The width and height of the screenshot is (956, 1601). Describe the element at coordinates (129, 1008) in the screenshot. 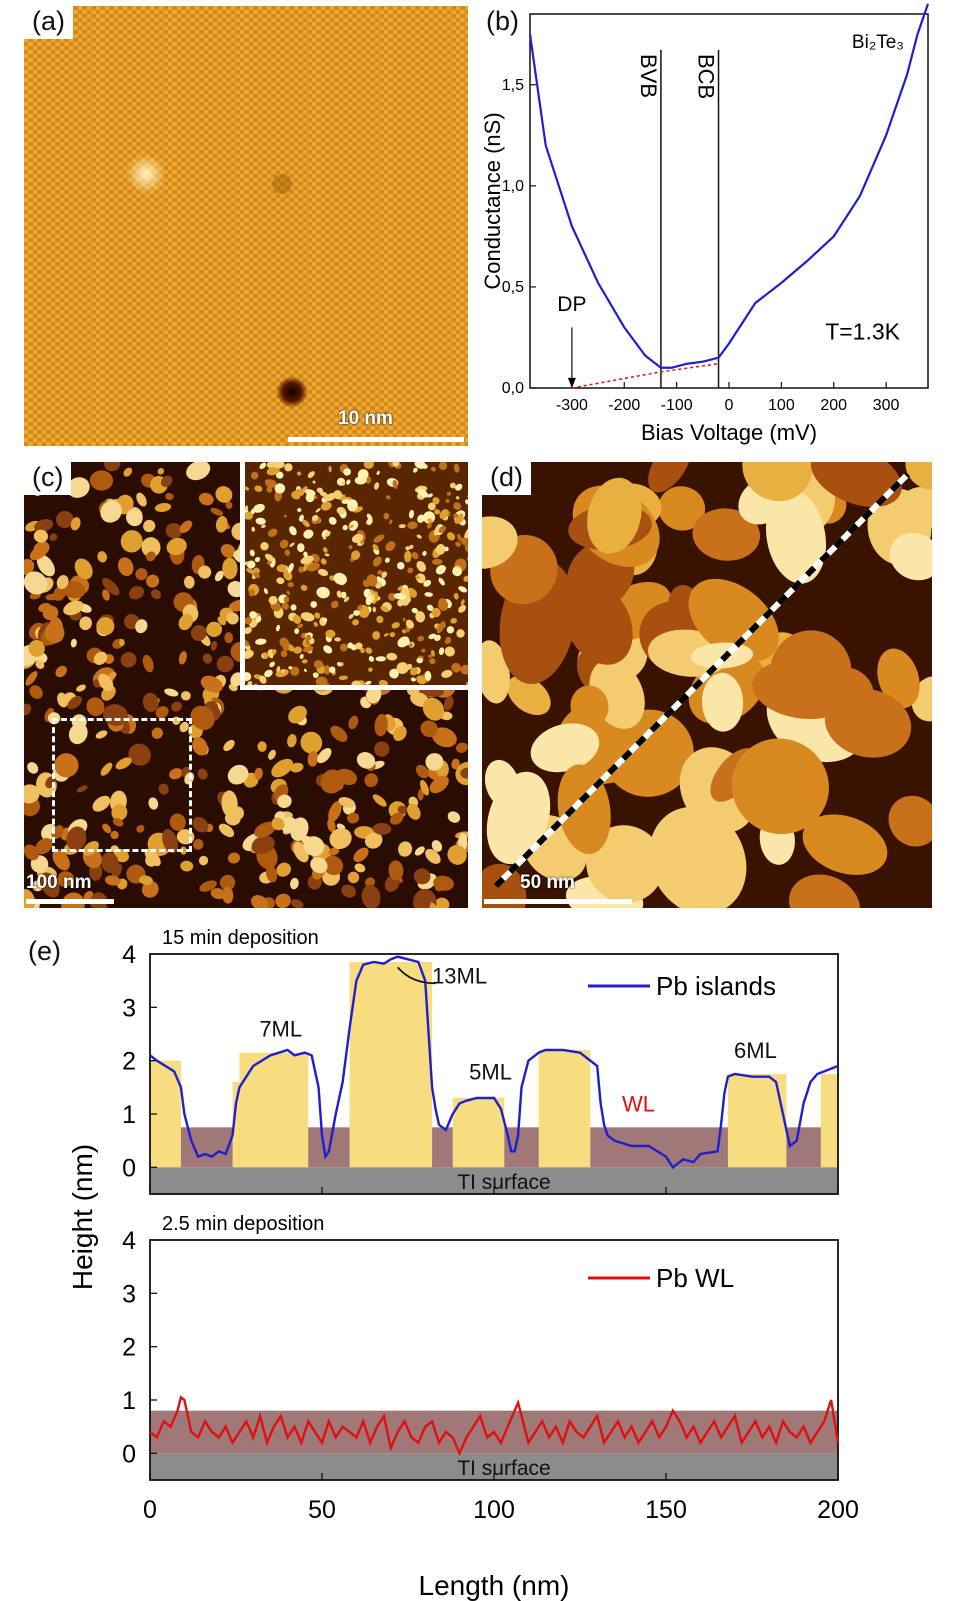

I see `y-tick-label-e: 3` at that location.